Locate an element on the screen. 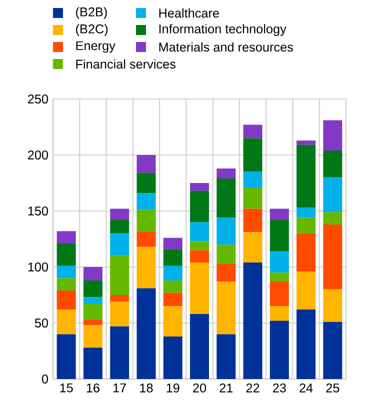 The width and height of the screenshot is (372, 406). y-tick-label: 100 is located at coordinates (38, 267).